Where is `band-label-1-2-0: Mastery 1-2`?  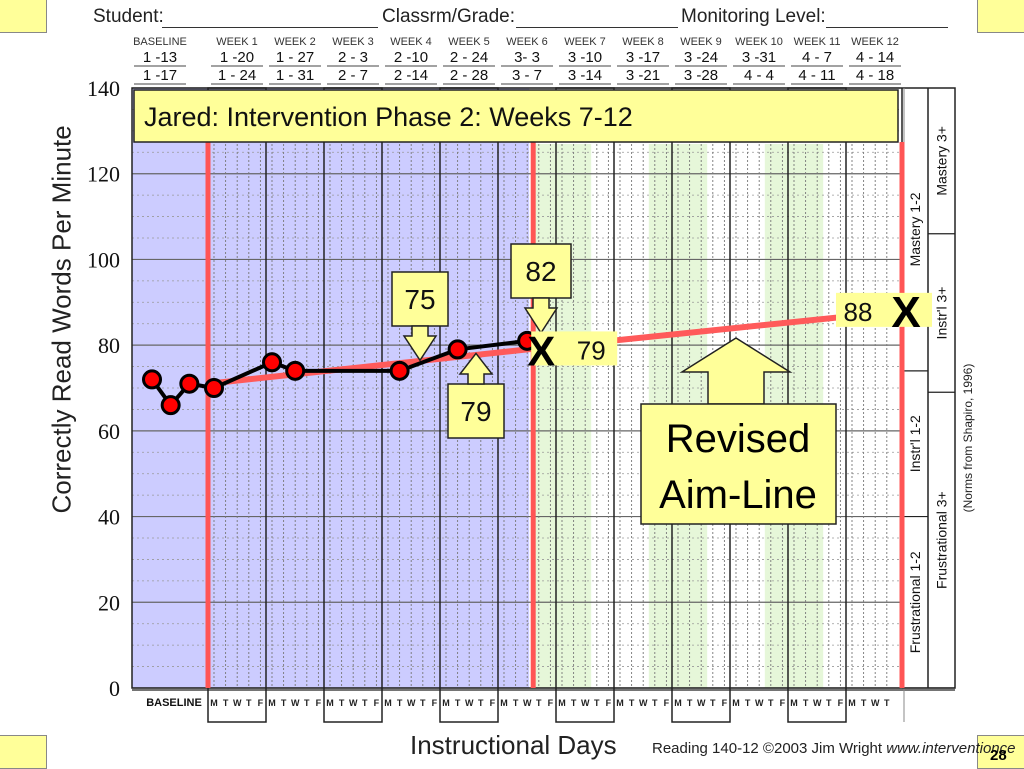 band-label-1-2-0: Mastery 1-2 is located at coordinates (915, 229).